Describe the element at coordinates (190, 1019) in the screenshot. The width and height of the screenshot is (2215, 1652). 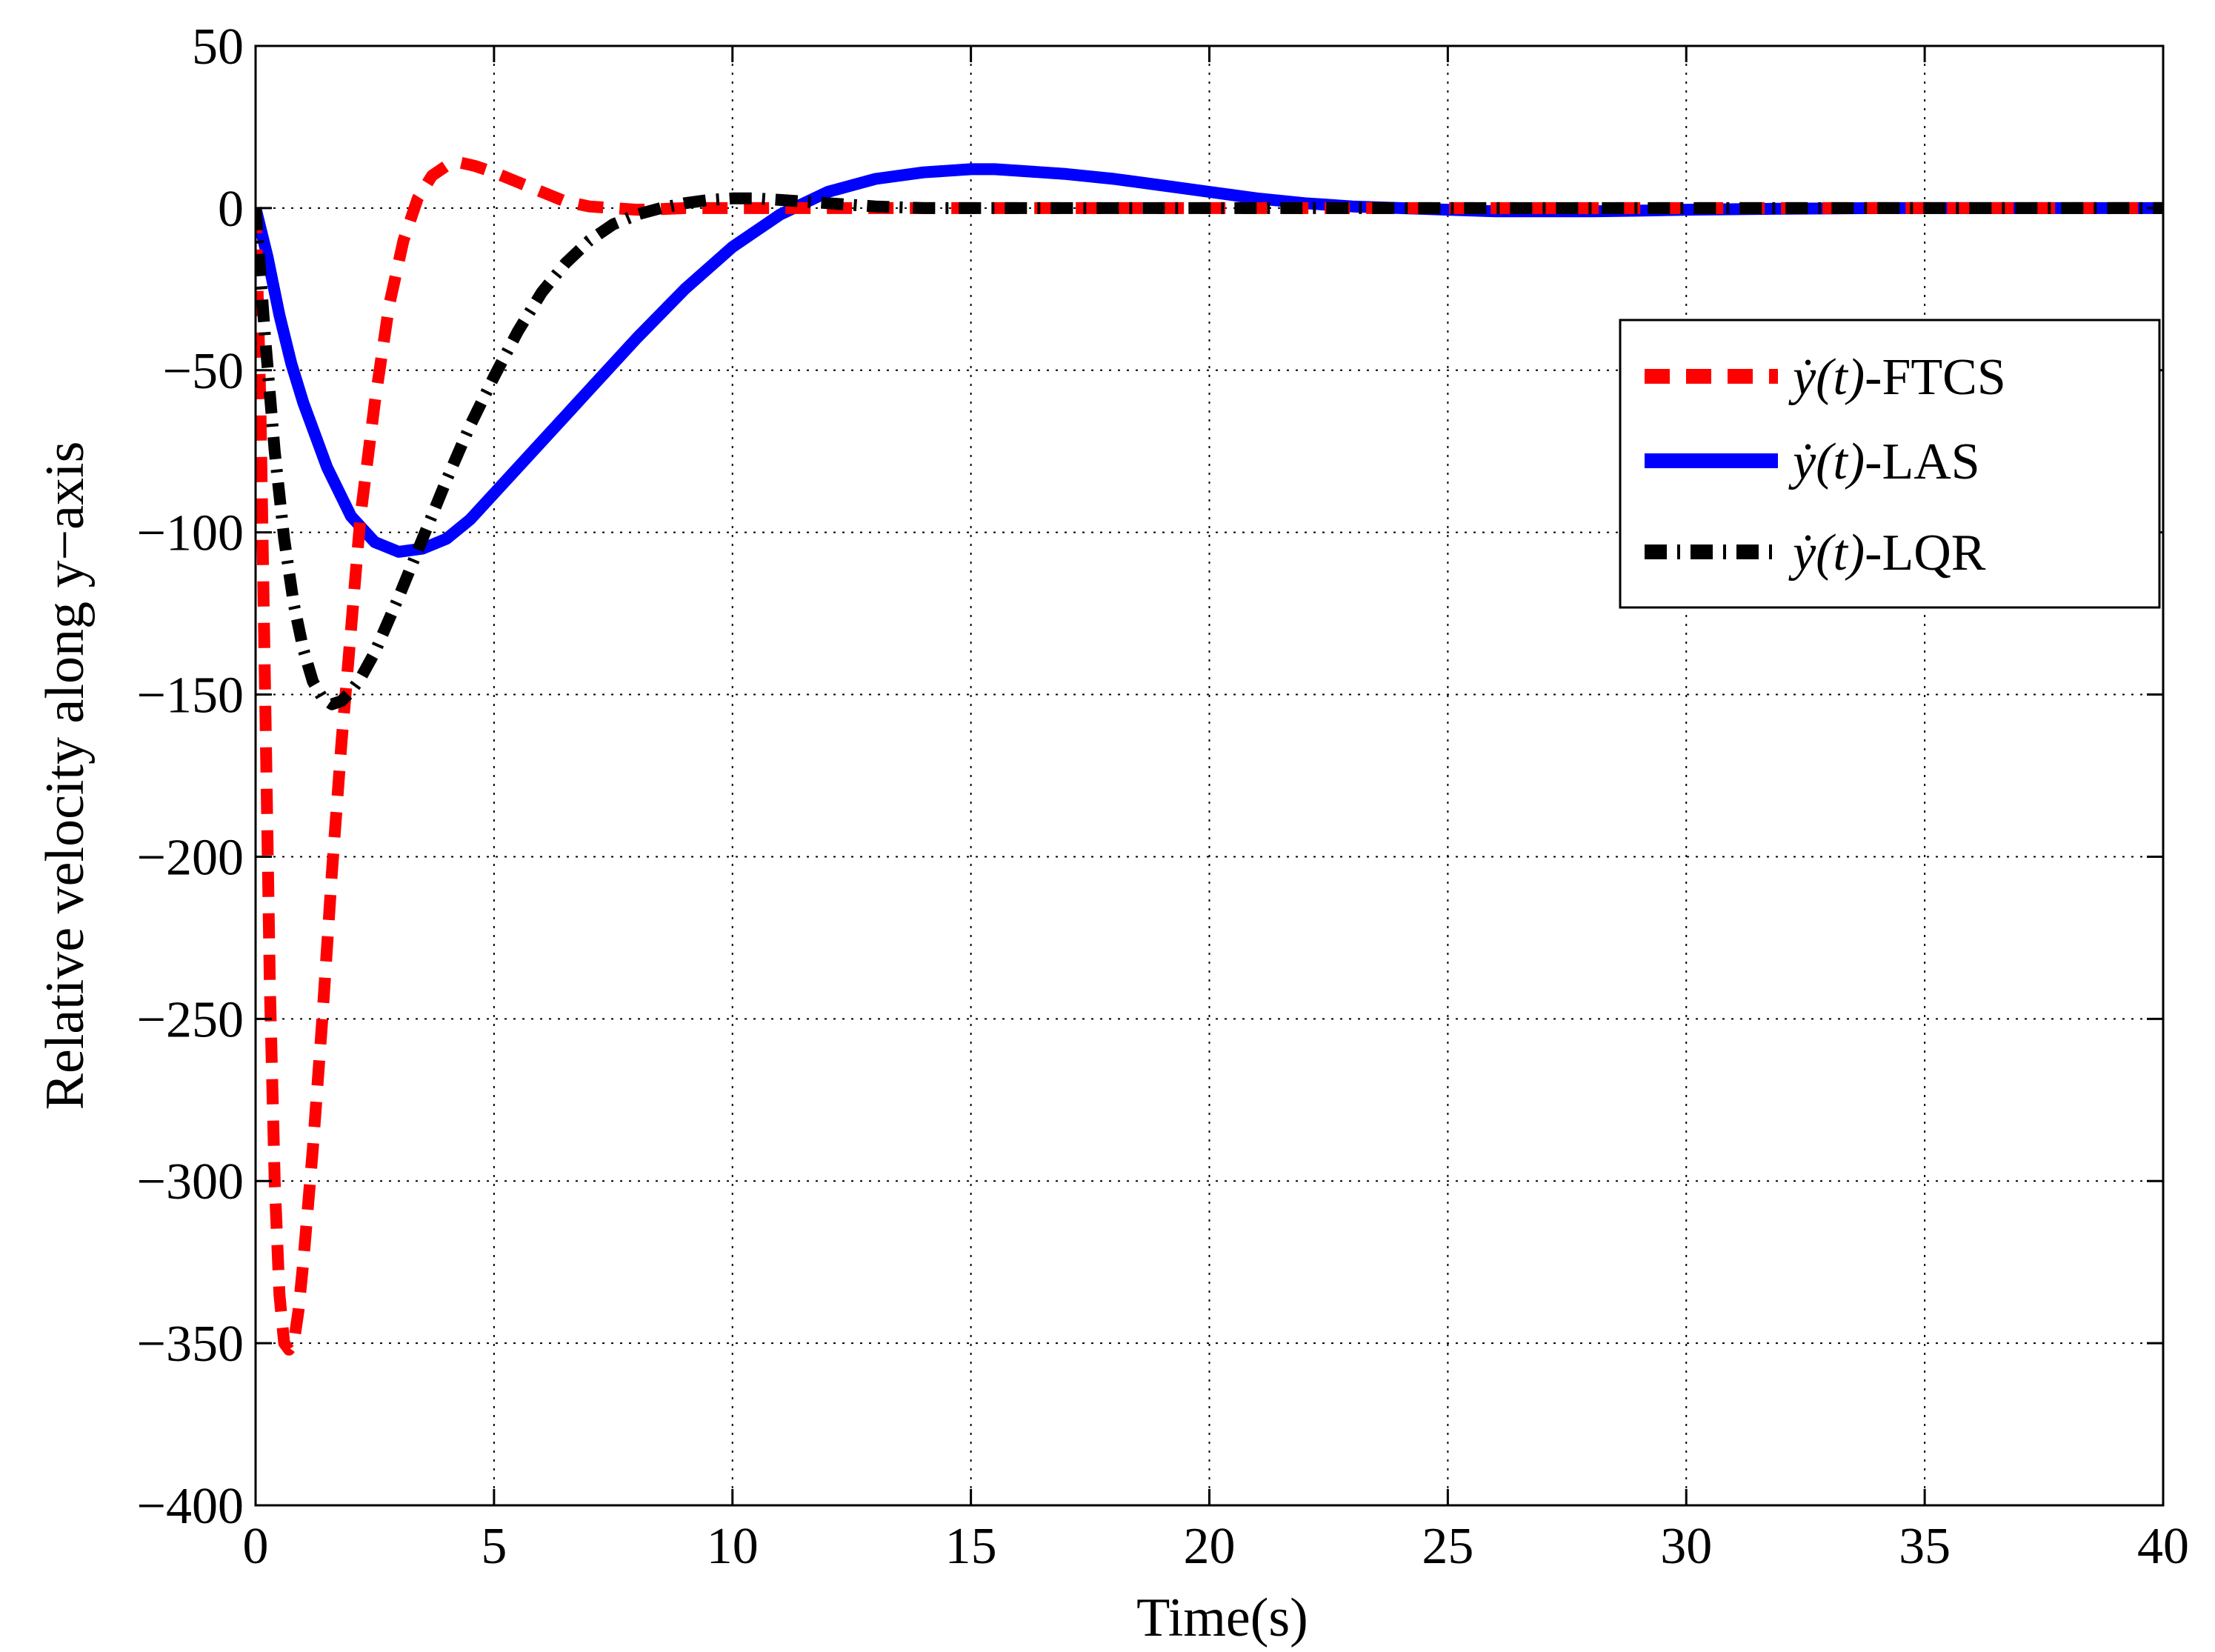
I see `y-tick-label: −250` at that location.